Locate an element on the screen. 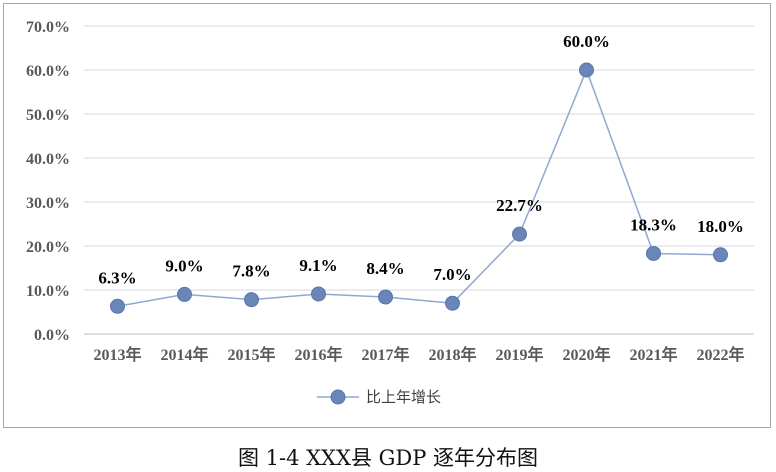 Image resolution: width=776 pixels, height=472 pixels. x-tick-label: 2021年 is located at coordinates (653, 354).